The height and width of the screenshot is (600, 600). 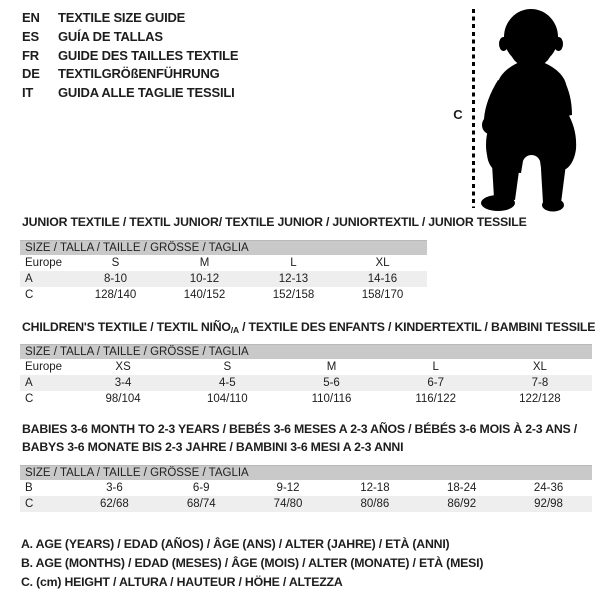 What do you see at coordinates (122, 17) in the screenshot?
I see `language-guide-title: TEXTILE SIZE GUIDE` at bounding box center [122, 17].